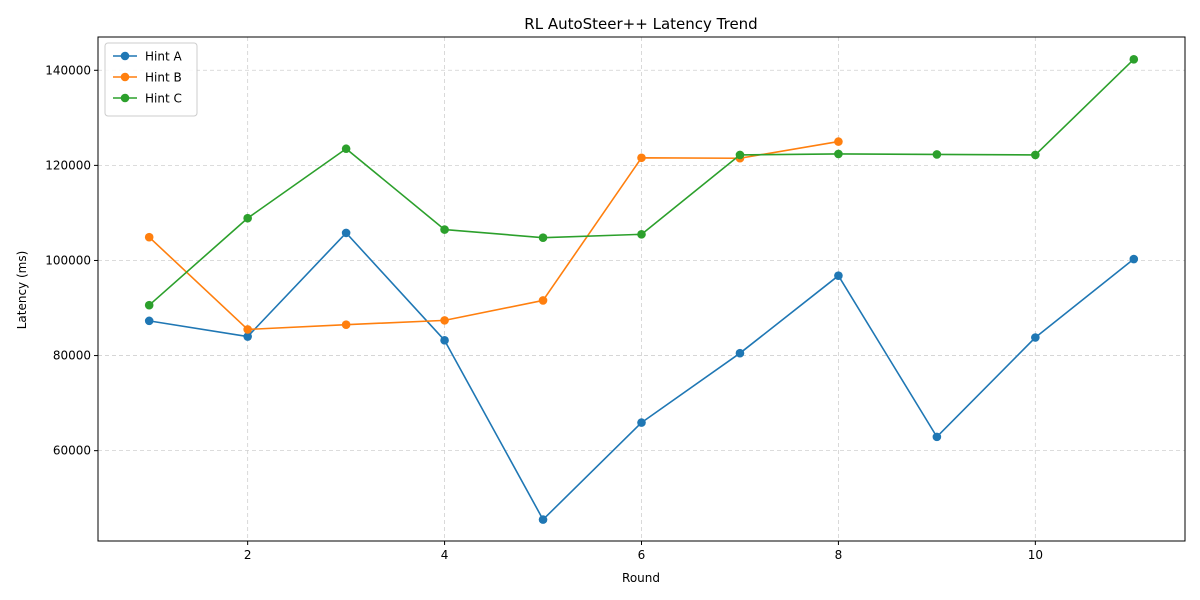 This screenshot has width=1200, height=600. What do you see at coordinates (839, 555) in the screenshot?
I see `x-tick-label: 8` at bounding box center [839, 555].